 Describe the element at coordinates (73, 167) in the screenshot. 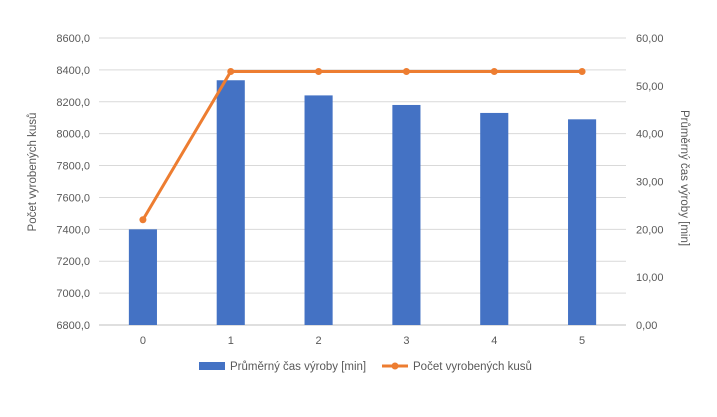

I see `y-tick-label: 7800,0` at that location.